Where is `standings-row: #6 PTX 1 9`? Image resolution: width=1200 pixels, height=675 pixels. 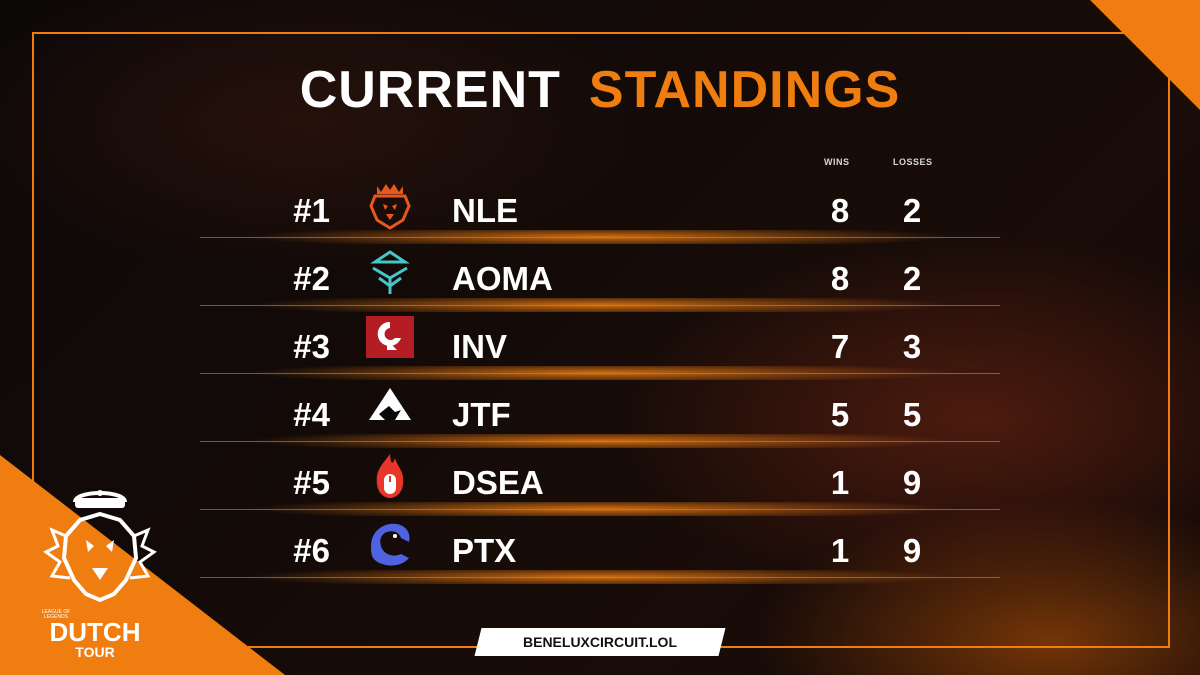 standings-row: #6 PTX 1 9 is located at coordinates (600, 552).